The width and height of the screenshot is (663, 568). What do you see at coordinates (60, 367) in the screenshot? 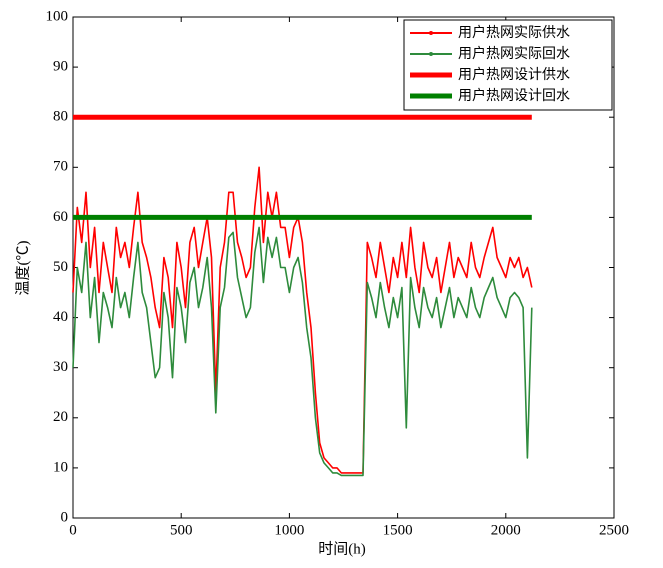
I see `y-tick-label: 30` at bounding box center [60, 367].